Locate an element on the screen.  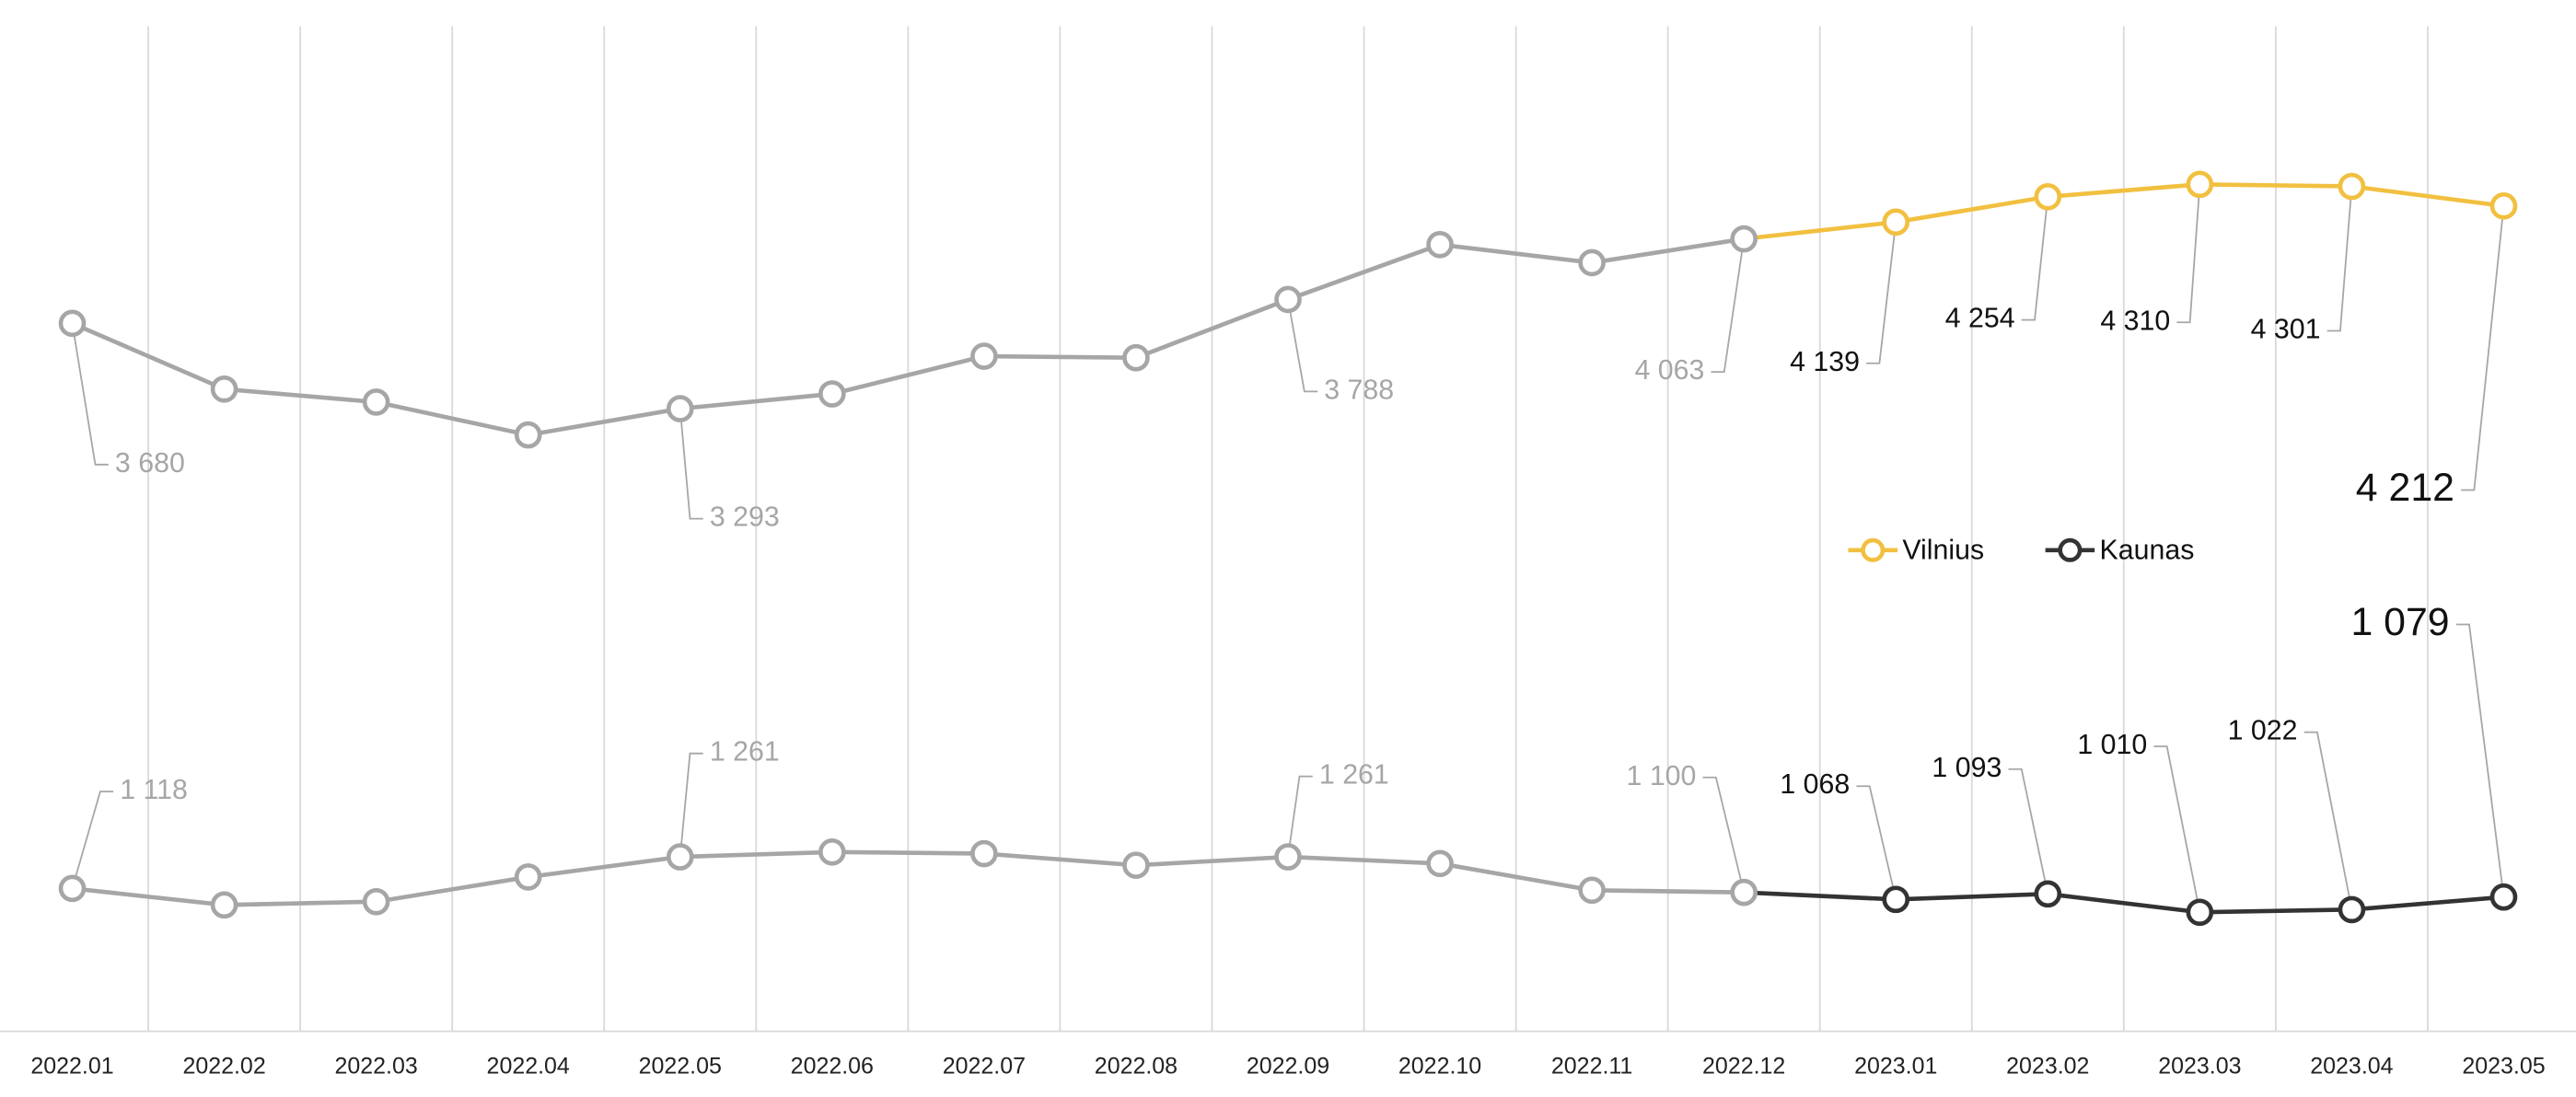
data-label: 1 068 is located at coordinates (1815, 784).